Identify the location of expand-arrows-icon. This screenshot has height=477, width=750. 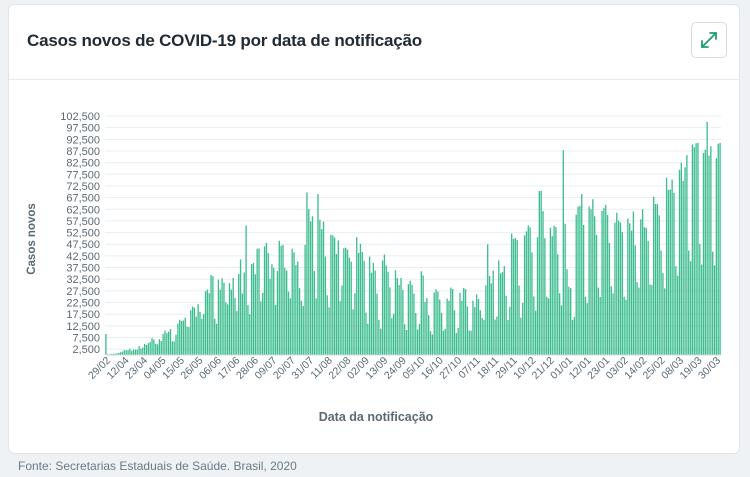
(709, 40).